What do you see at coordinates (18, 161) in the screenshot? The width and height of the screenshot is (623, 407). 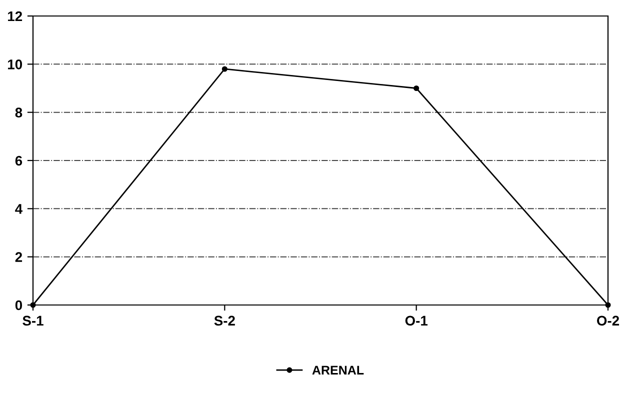 I see `y-tick-label: 6` at bounding box center [18, 161].